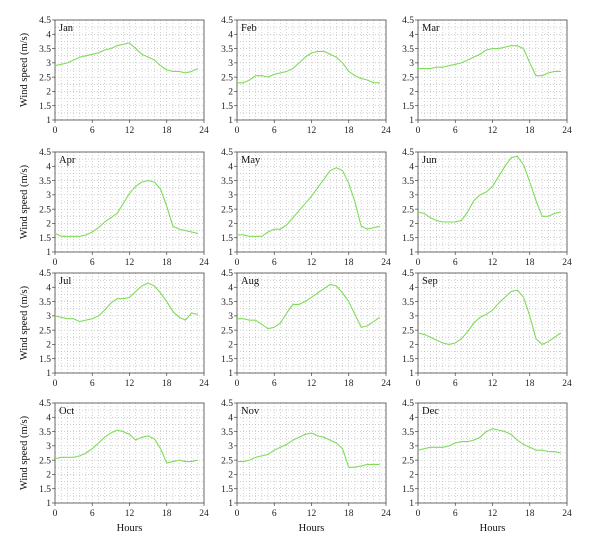 The image size is (600, 553). What do you see at coordinates (431, 28) in the screenshot?
I see `month-label: Mar` at bounding box center [431, 28].